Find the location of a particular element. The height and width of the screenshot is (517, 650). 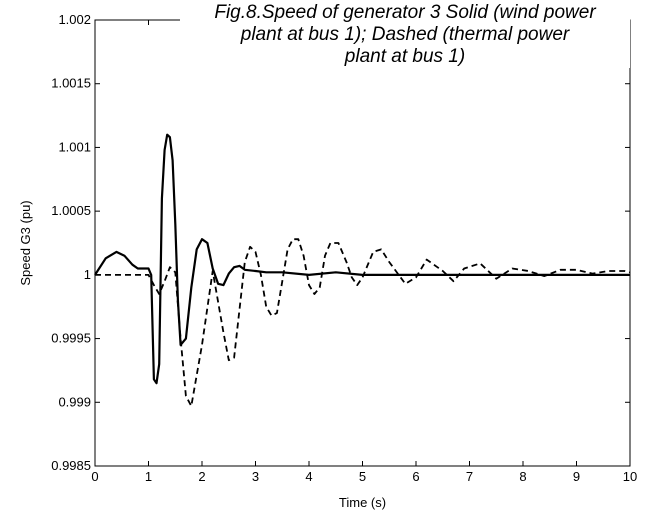

x-tick-label: 3 is located at coordinates (255, 476).